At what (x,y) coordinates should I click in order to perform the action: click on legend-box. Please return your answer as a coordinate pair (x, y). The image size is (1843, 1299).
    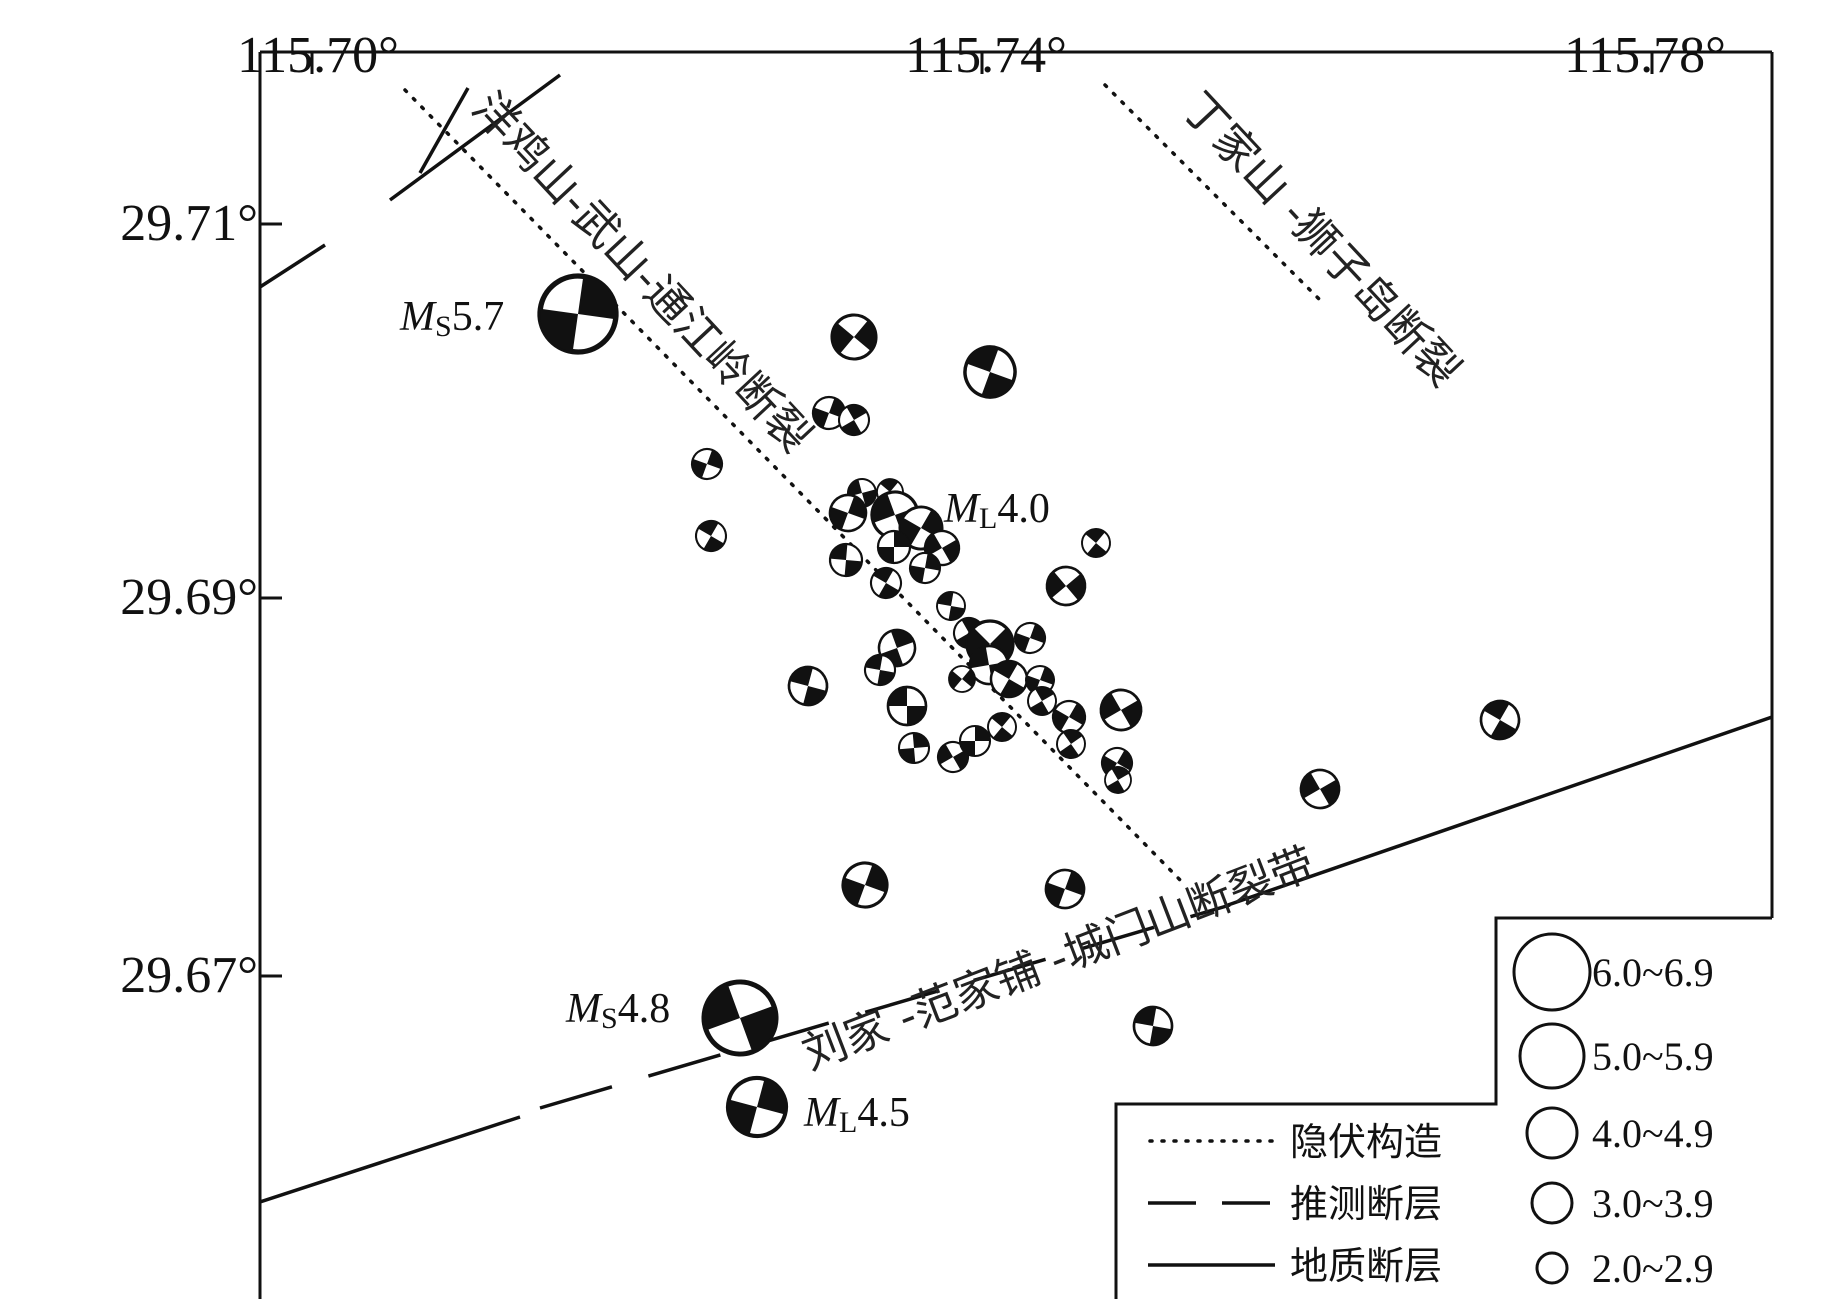
    Looking at the image, I should click on (1443, 1107).